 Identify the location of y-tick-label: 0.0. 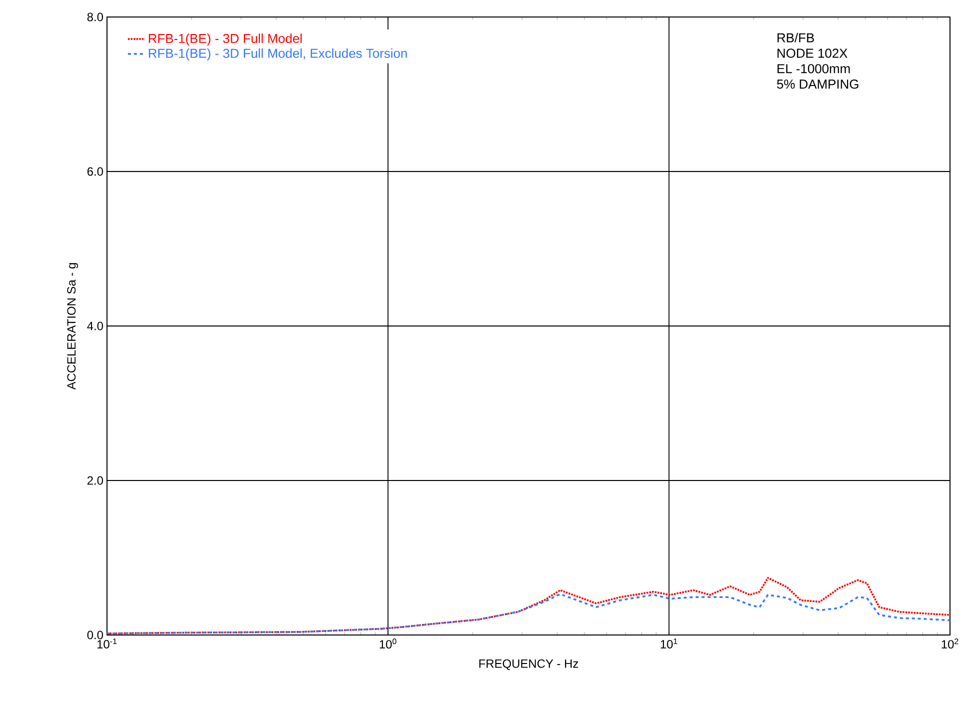
(95, 635).